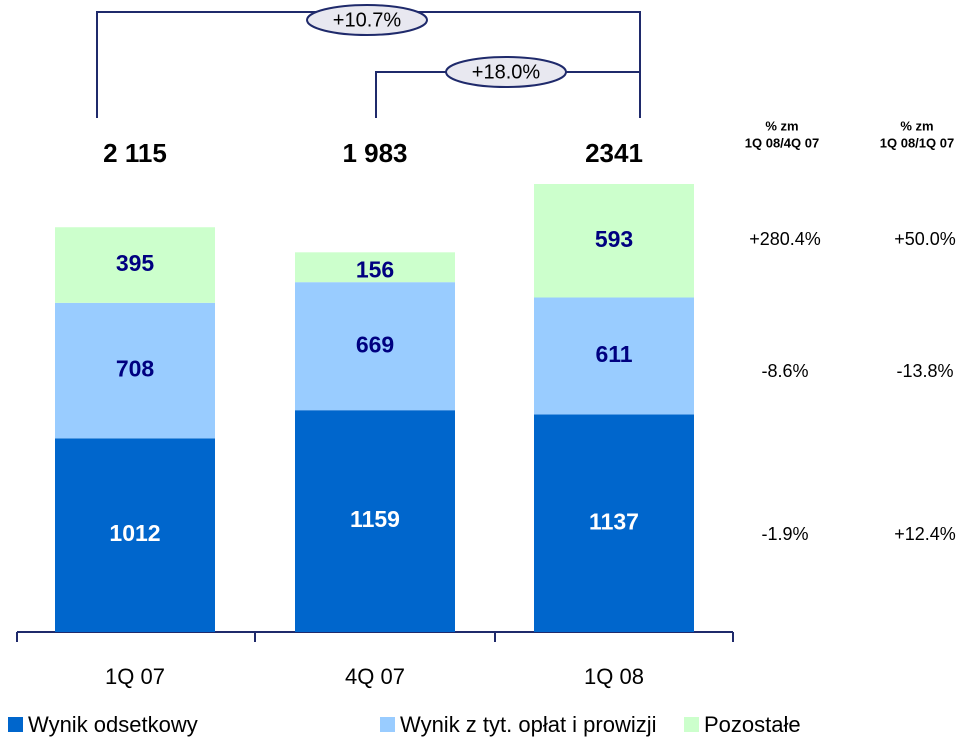 The height and width of the screenshot is (752, 971). I want to click on annotation: +18.0%, so click(506, 72).